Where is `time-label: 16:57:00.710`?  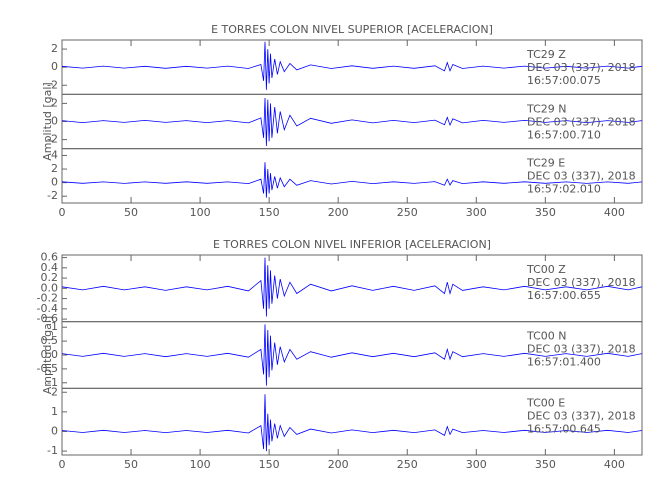 time-label: 16:57:00.710 is located at coordinates (564, 134).